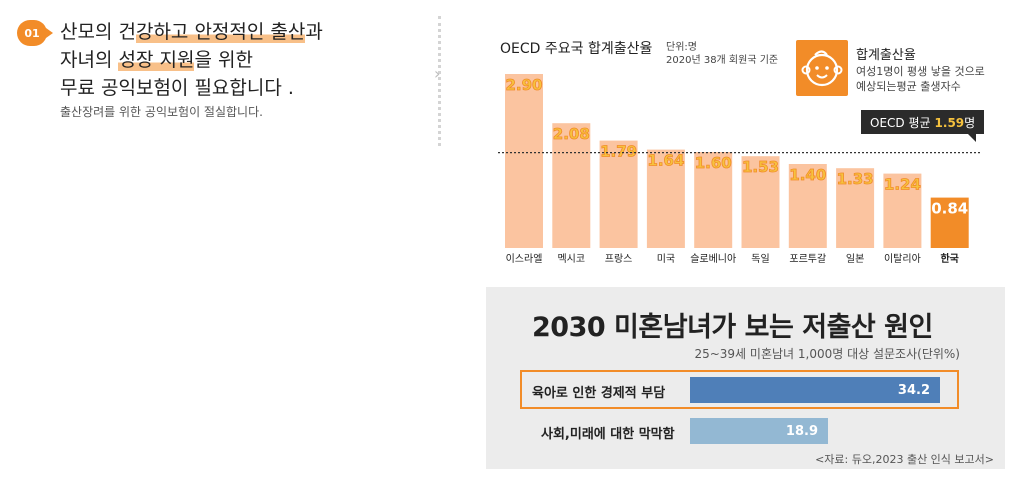  What do you see at coordinates (177, 88) in the screenshot?
I see `headline-line-3: 무료 공익보험이 필요합니다 .` at bounding box center [177, 88].